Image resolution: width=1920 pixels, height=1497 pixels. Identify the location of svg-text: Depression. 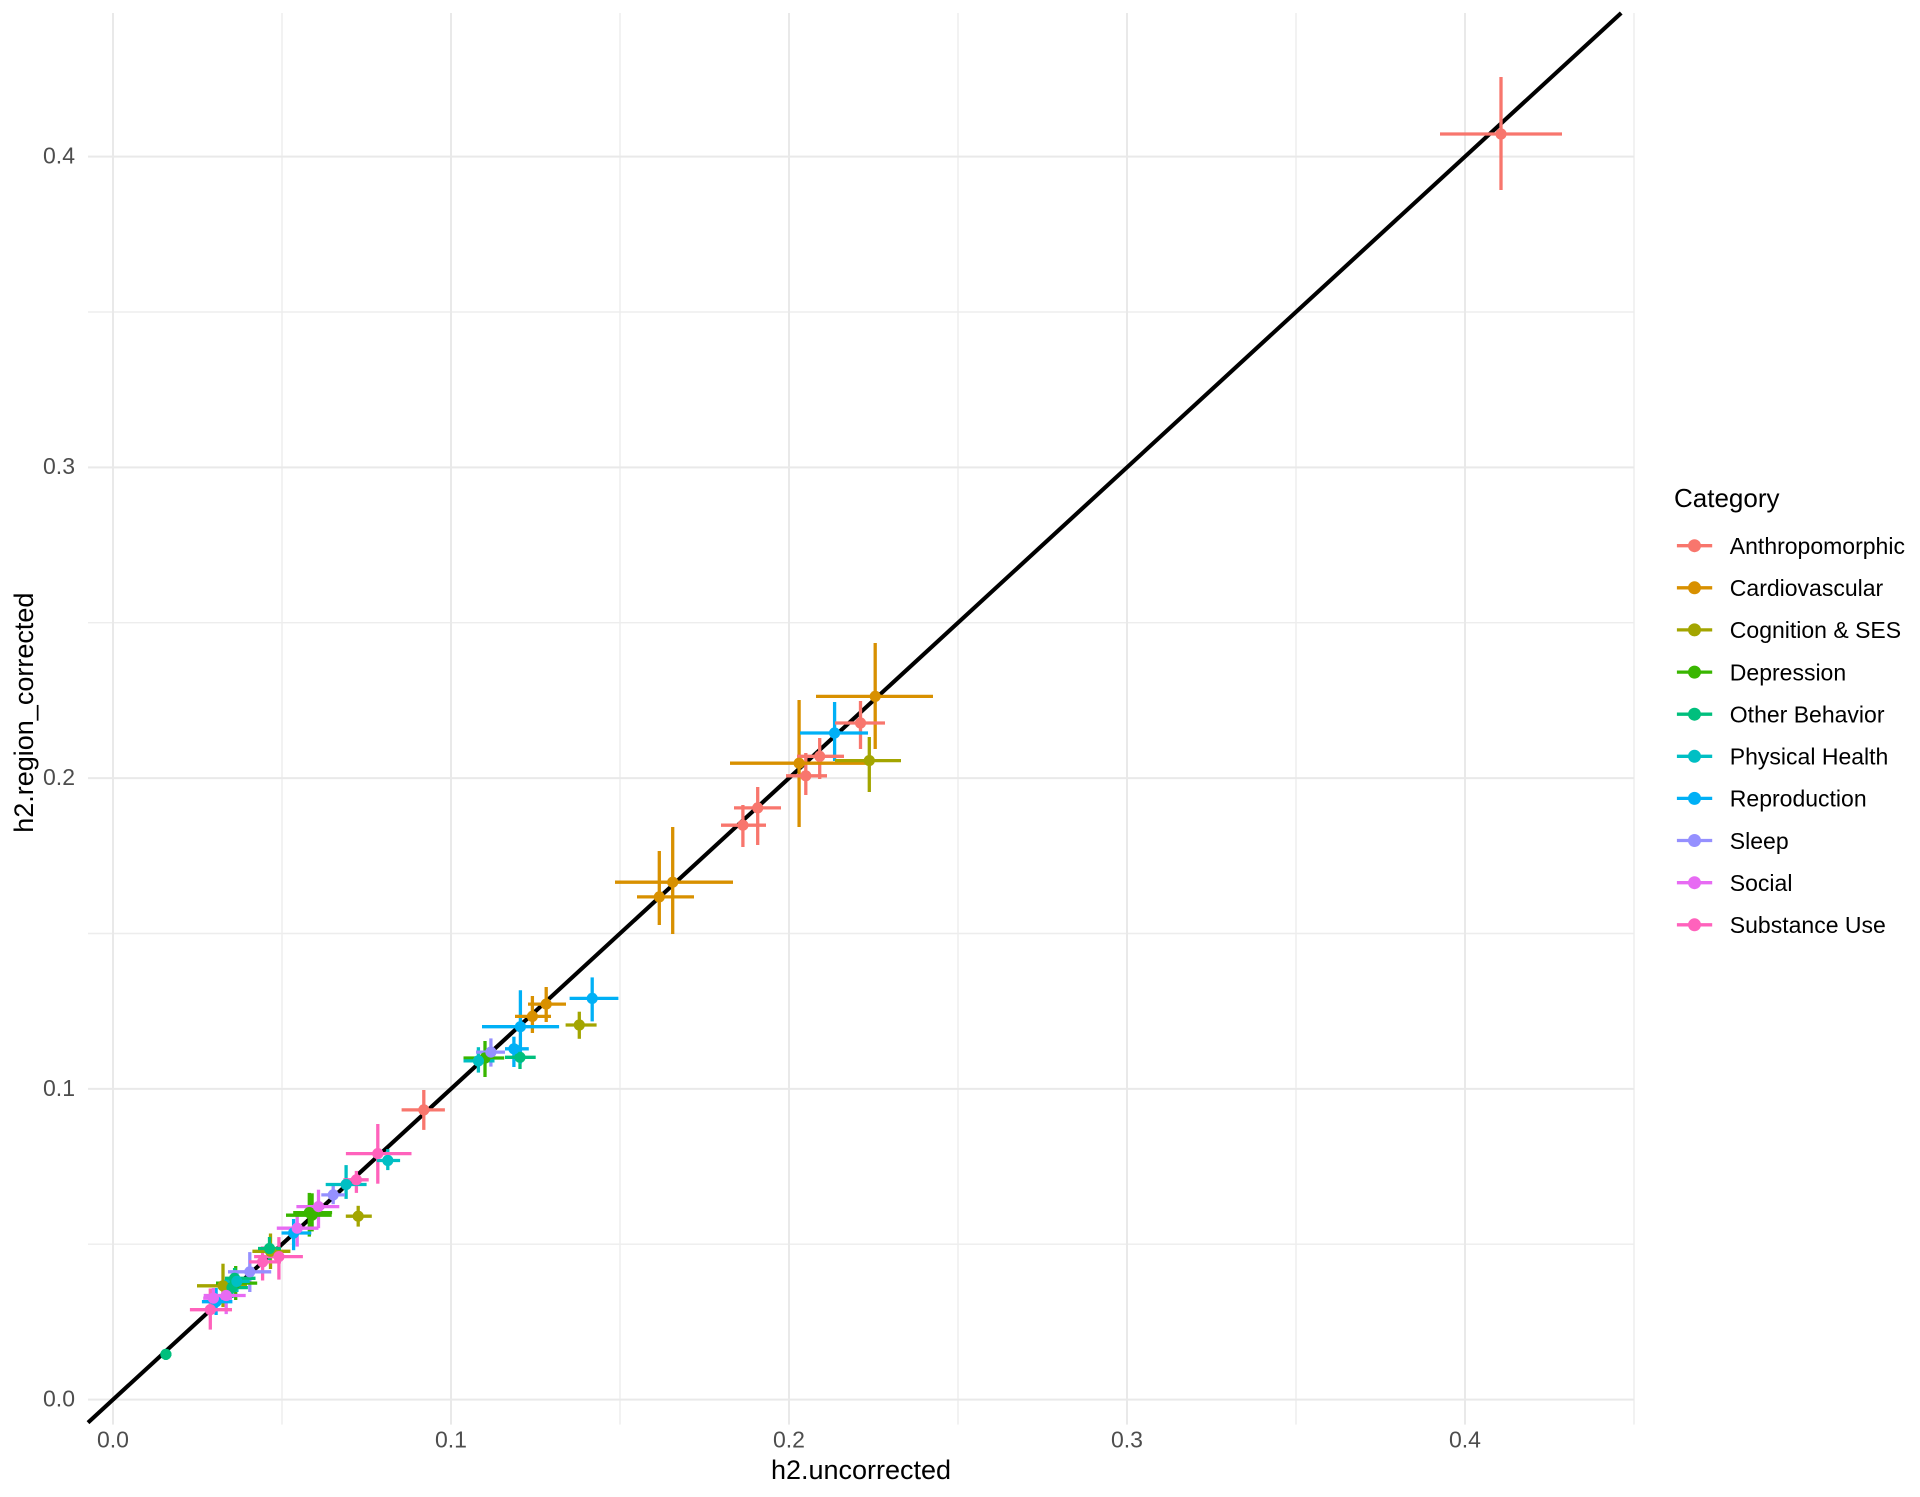
(1788, 672).